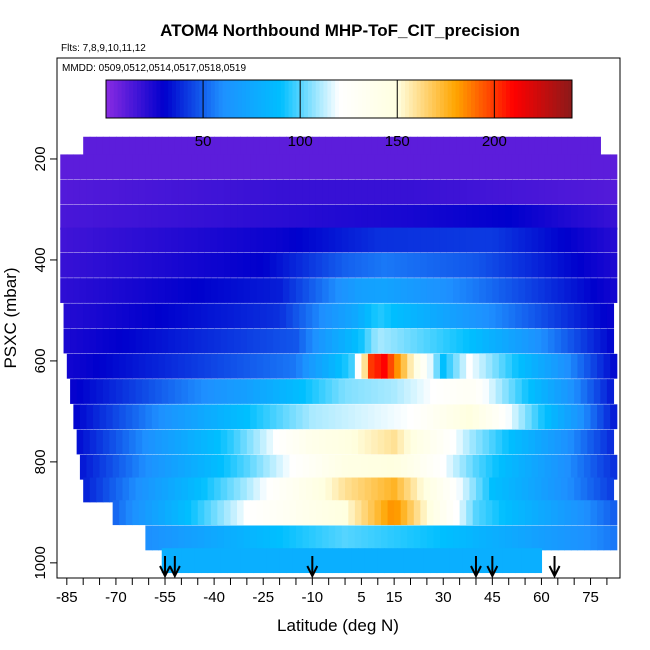 The width and height of the screenshot is (650, 650). Describe the element at coordinates (338, 625) in the screenshot. I see `x-axis-label: Latitude (deg N)` at that location.